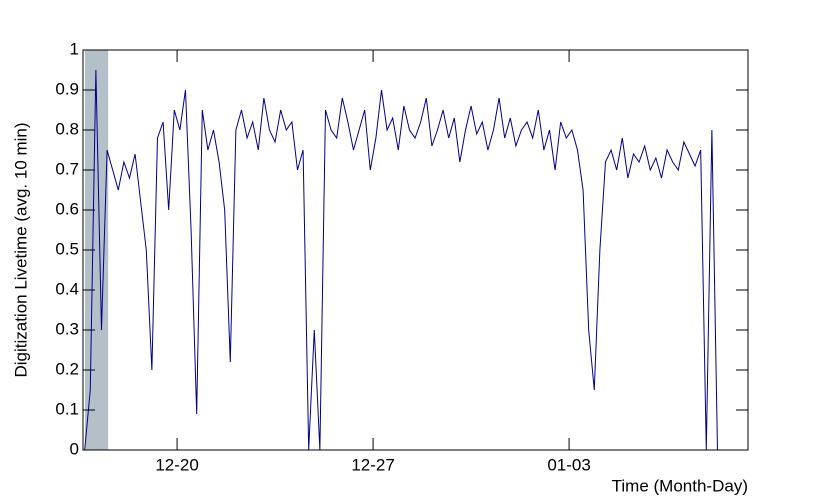  What do you see at coordinates (74, 448) in the screenshot?
I see `y-tick-label: 0` at bounding box center [74, 448].